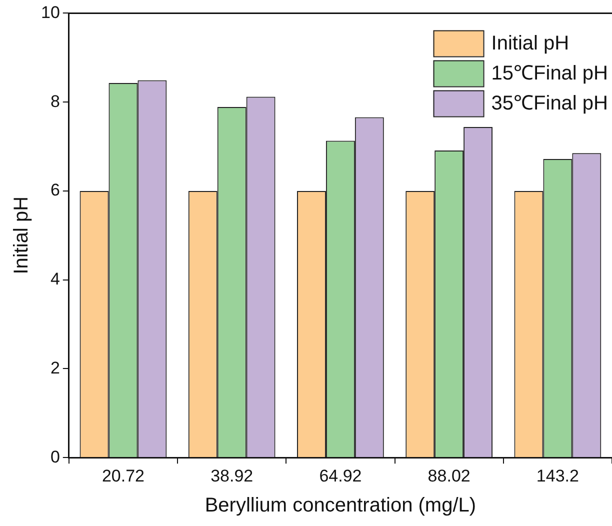  I want to click on y-tick-label: 10, so click(50, 12).